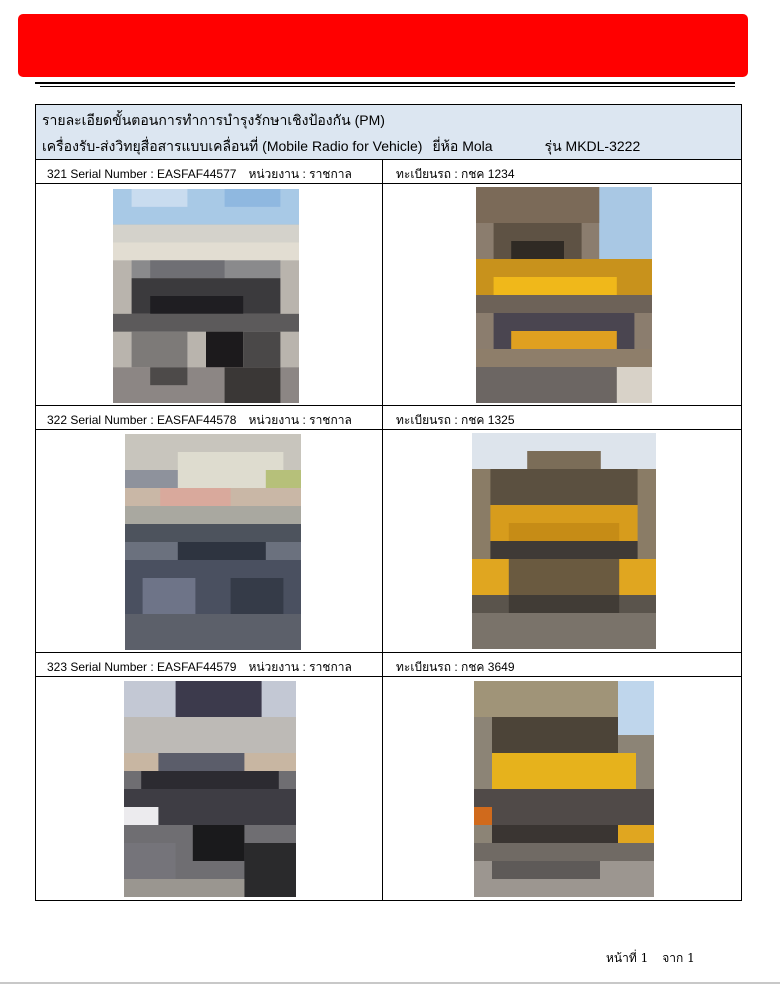 The height and width of the screenshot is (985, 780). Describe the element at coordinates (383, 45) in the screenshot. I see `header-band` at that location.